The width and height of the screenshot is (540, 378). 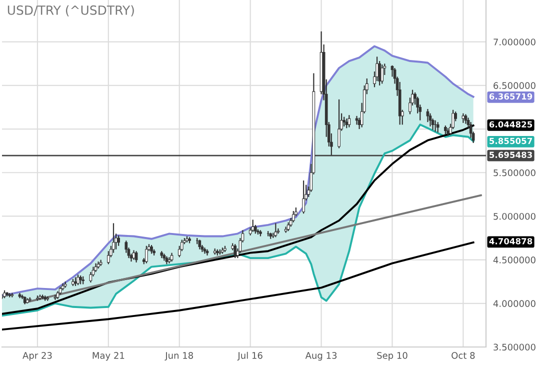 What do you see at coordinates (510, 96) in the screenshot?
I see `annotation: 6.365719` at bounding box center [510, 96].